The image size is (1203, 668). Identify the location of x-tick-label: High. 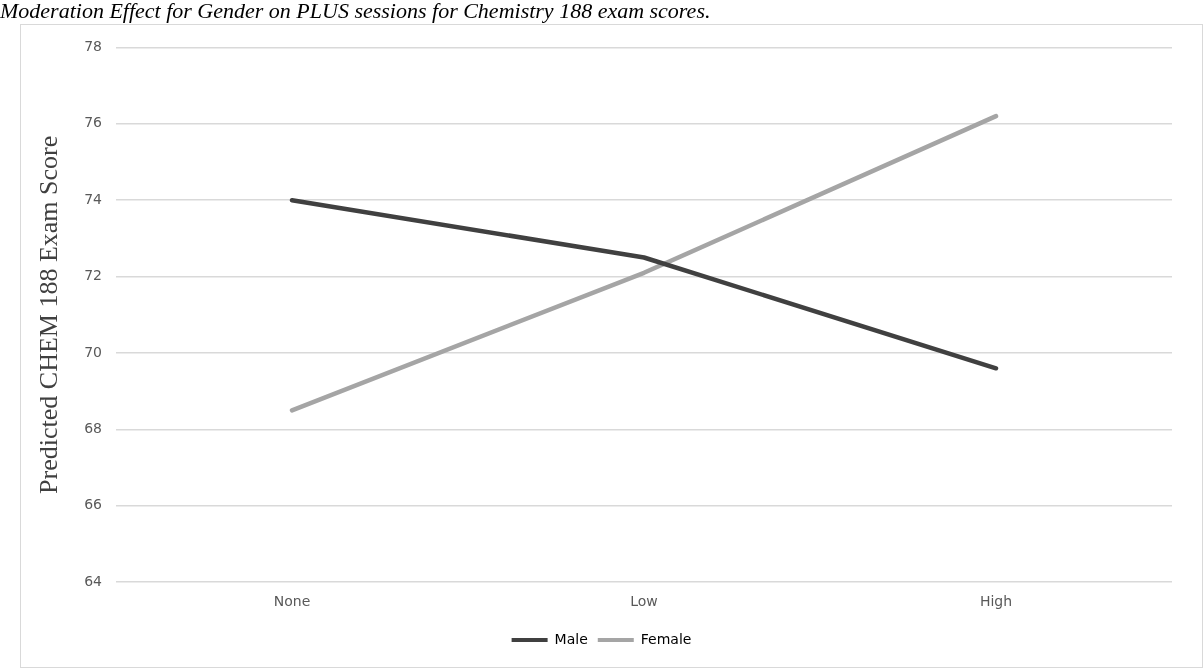
(996, 601).